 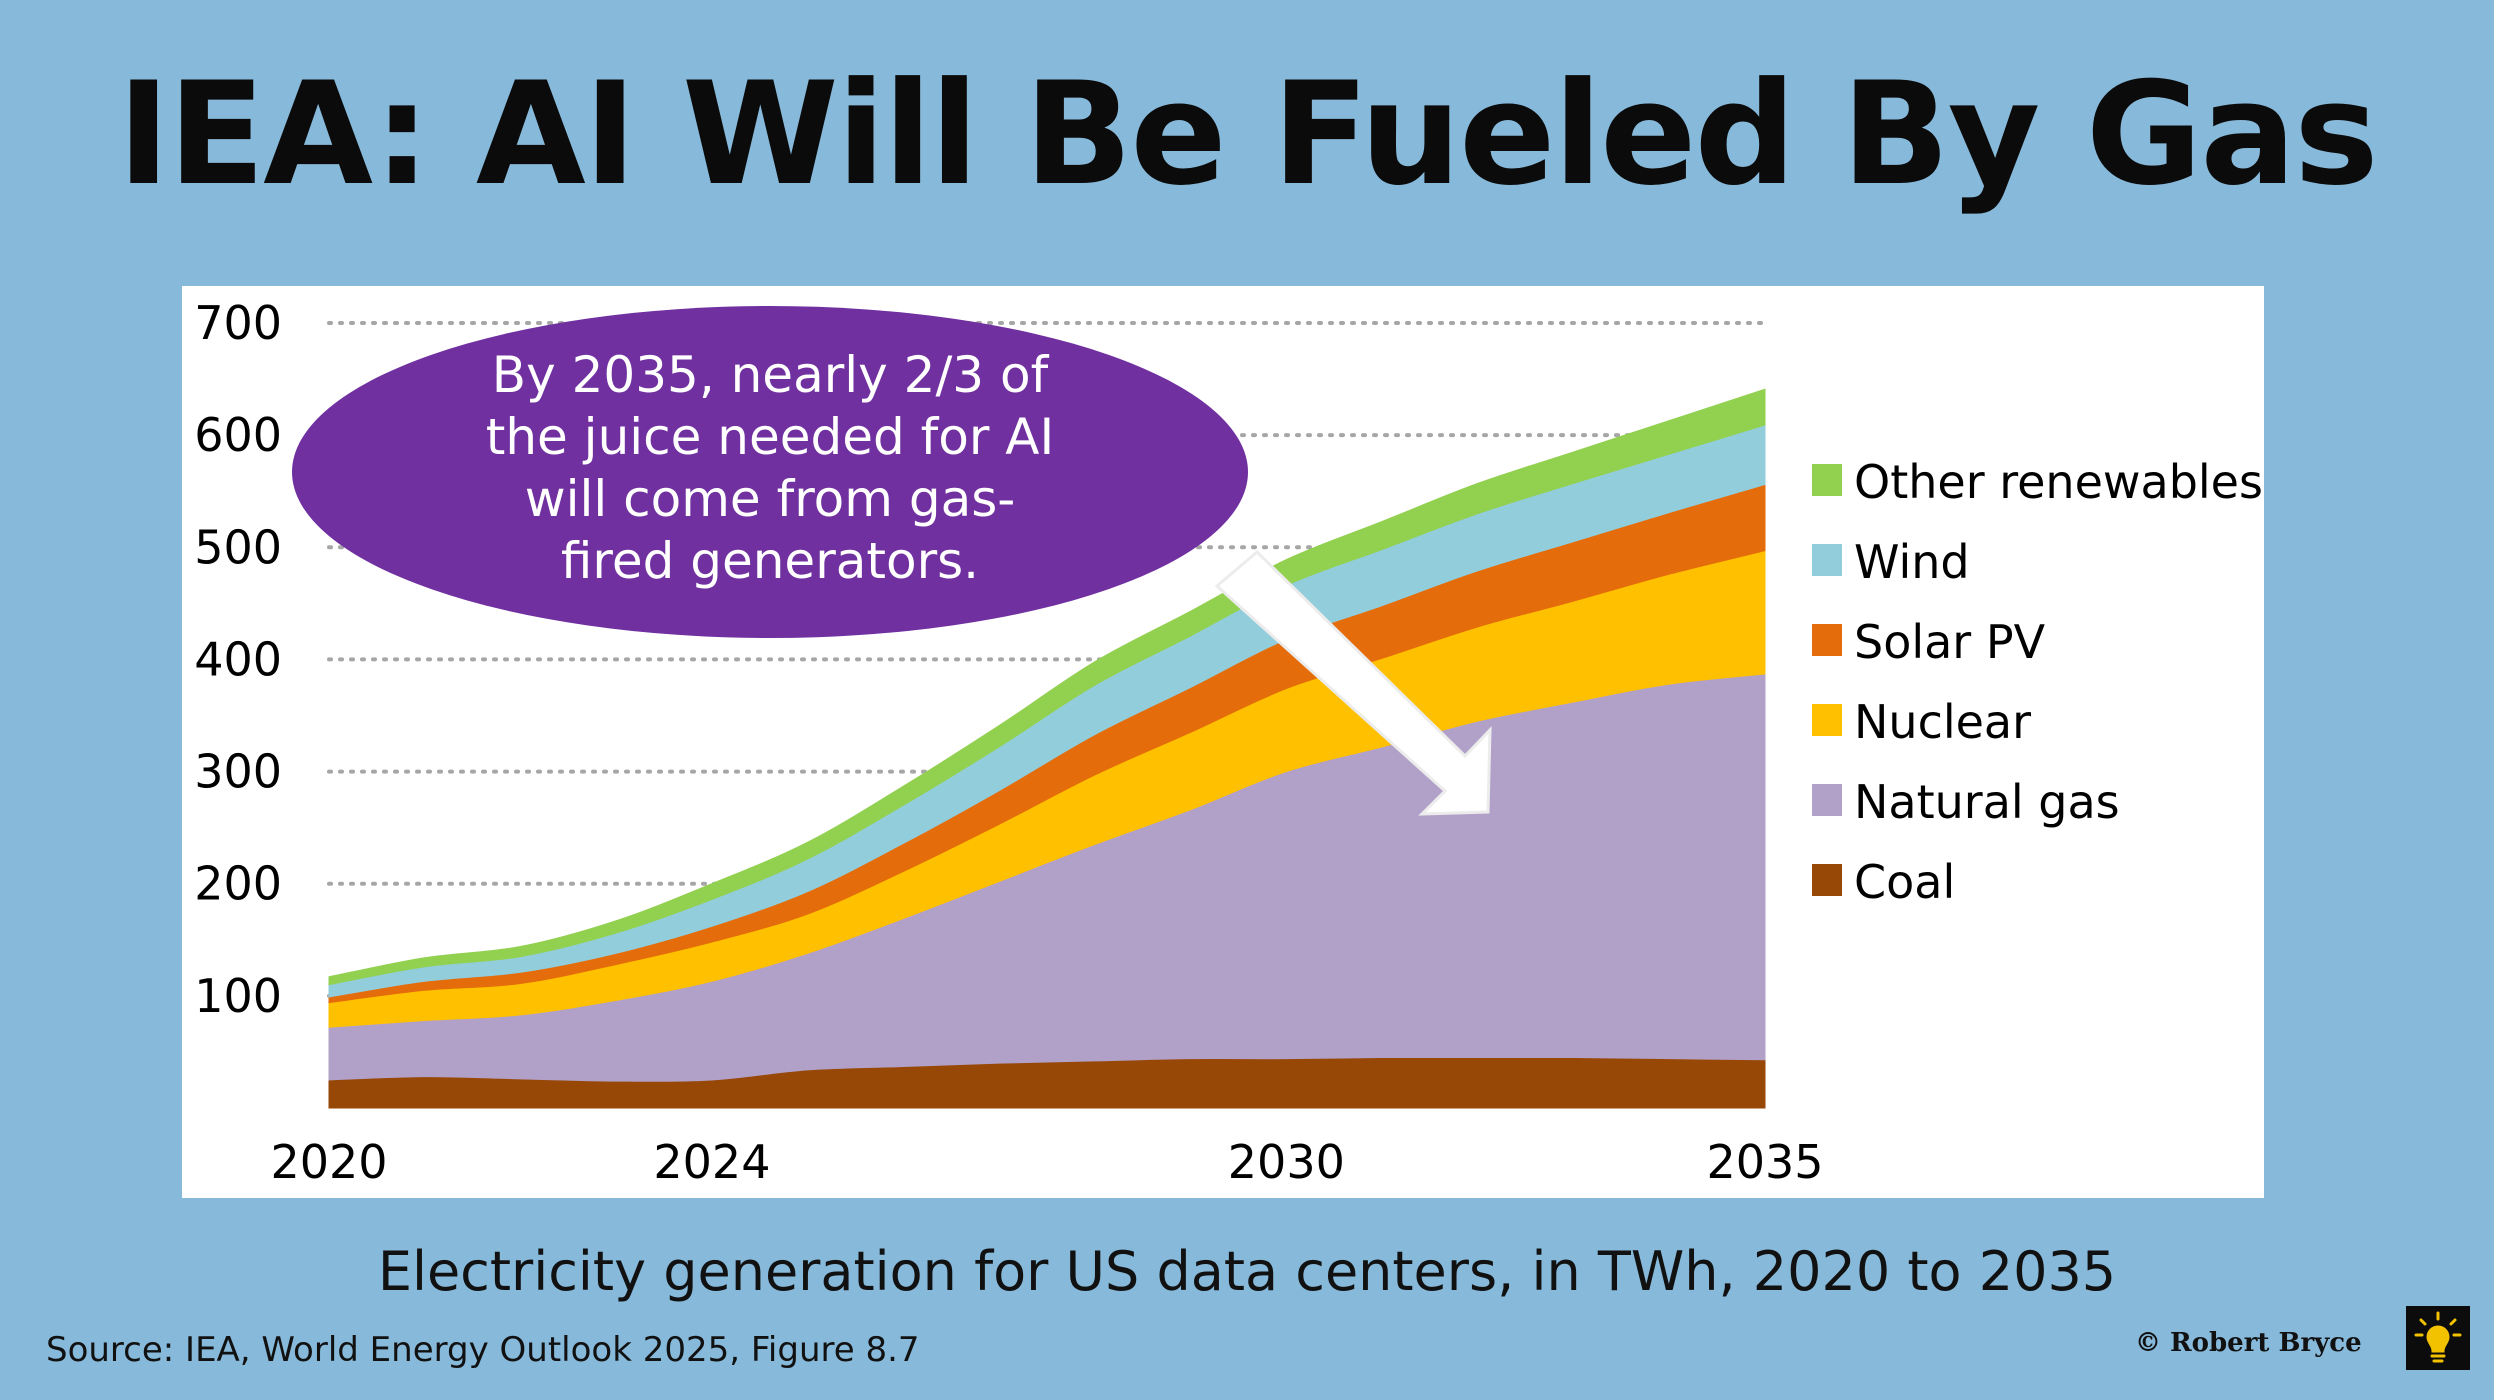 What do you see at coordinates (238, 435) in the screenshot?
I see `y-tick-label: 600` at bounding box center [238, 435].